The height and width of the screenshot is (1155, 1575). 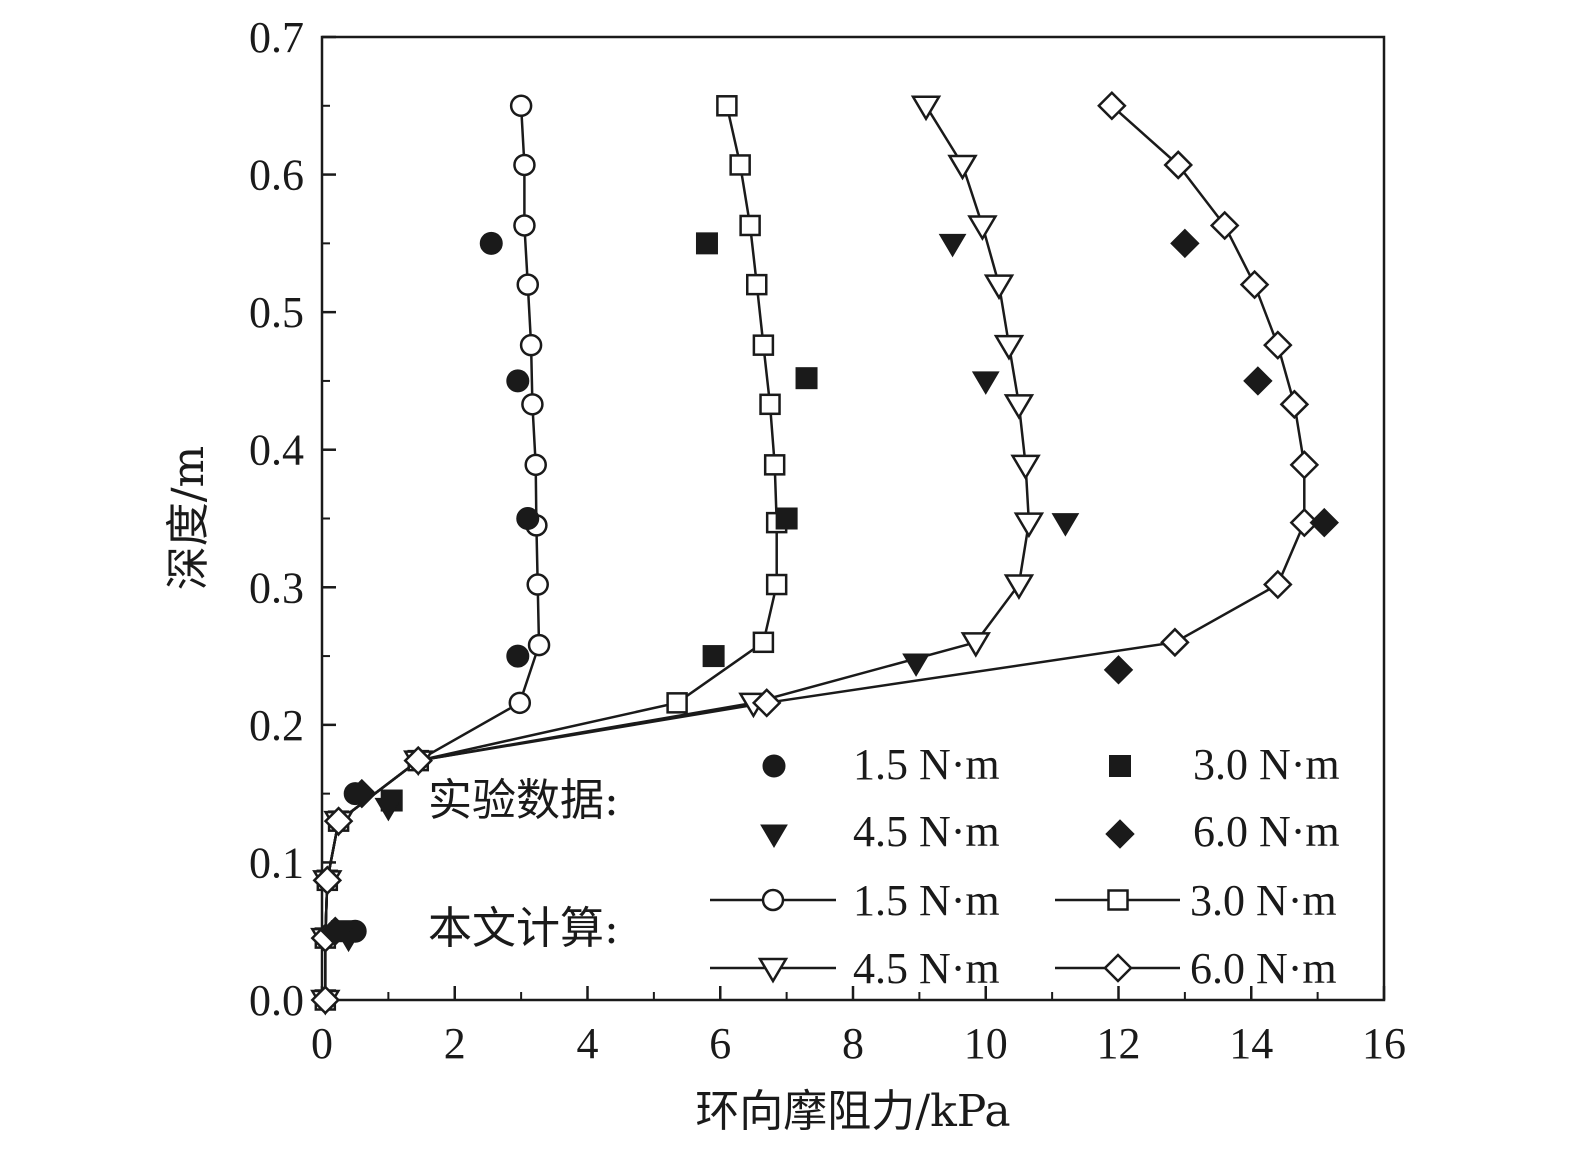 What do you see at coordinates (766, 703) in the screenshot?
I see `calc-point-s3-p5` at bounding box center [766, 703].